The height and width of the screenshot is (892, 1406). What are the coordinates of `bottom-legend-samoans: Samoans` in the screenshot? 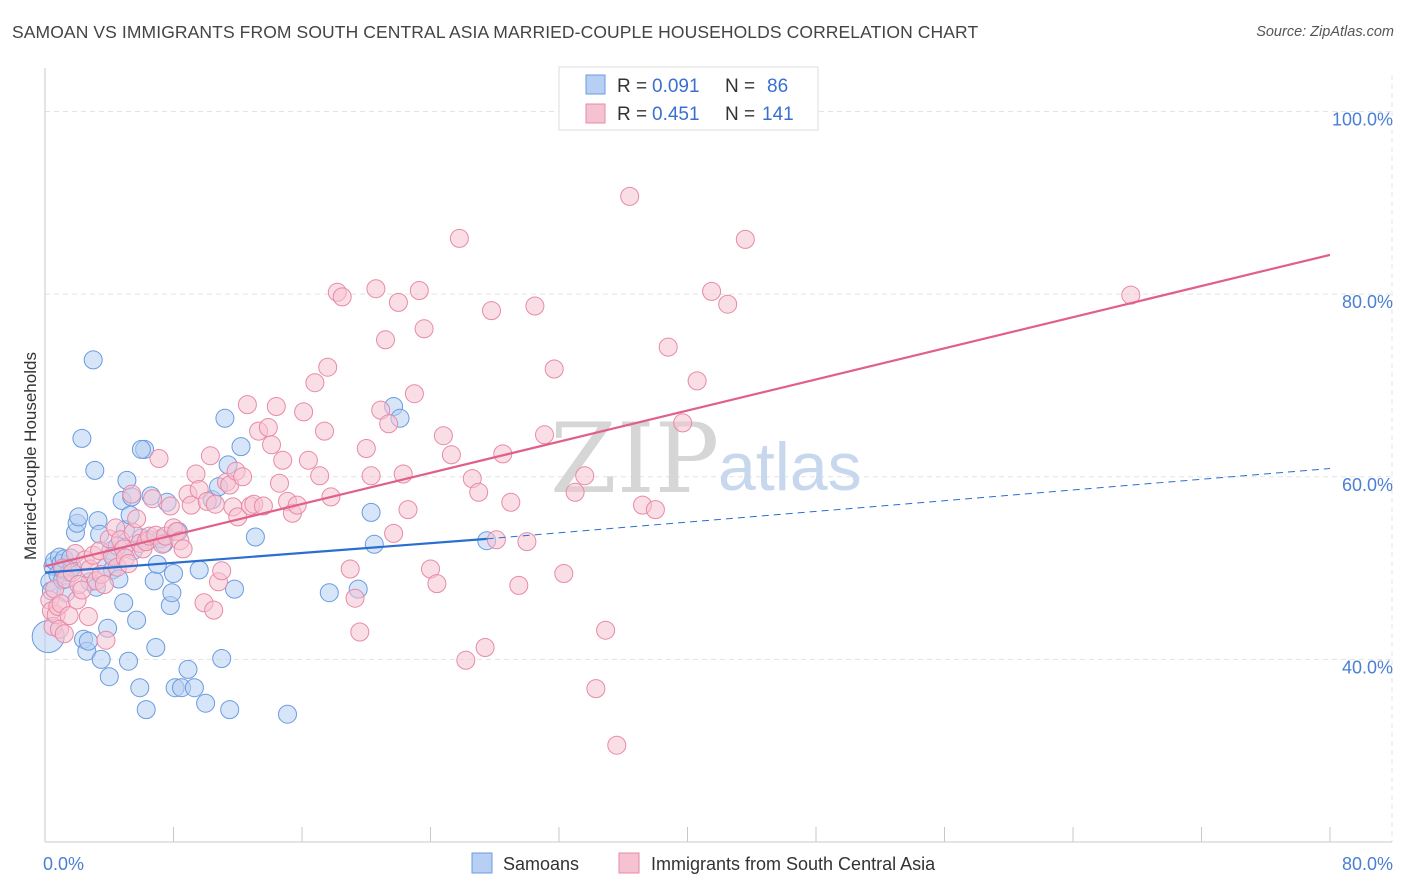 It's located at (541, 864).